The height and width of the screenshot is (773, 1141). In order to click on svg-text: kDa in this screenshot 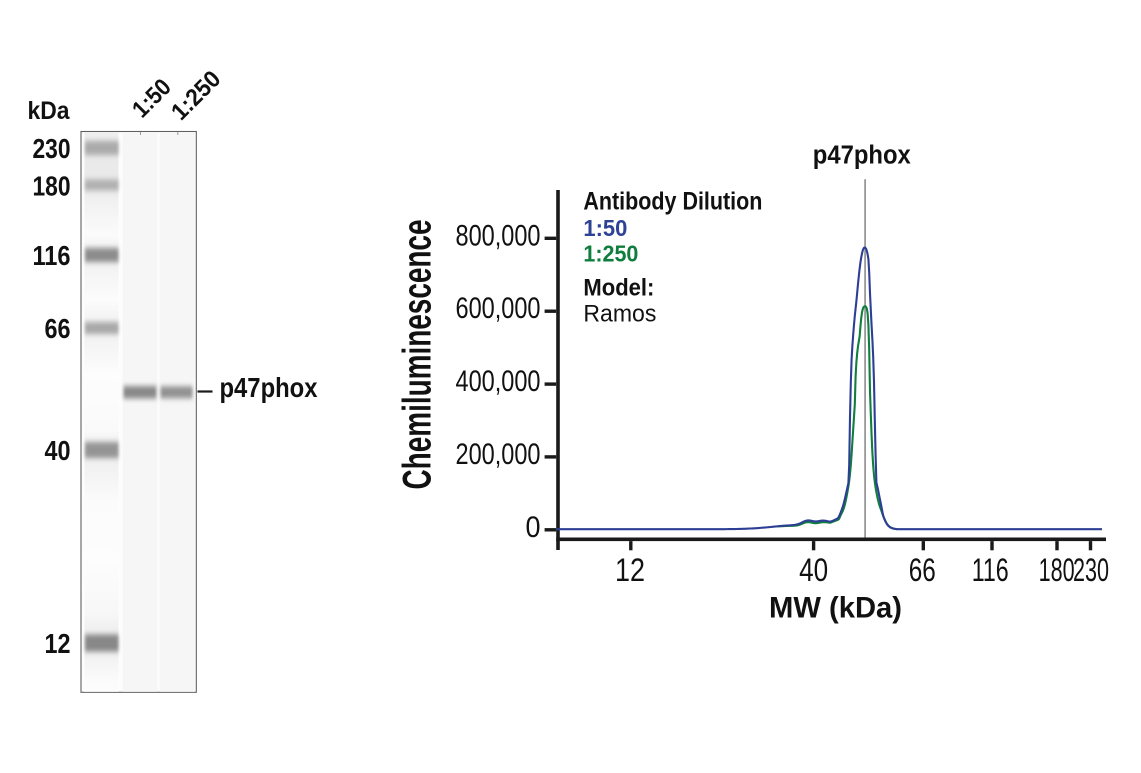, I will do `click(49, 111)`.